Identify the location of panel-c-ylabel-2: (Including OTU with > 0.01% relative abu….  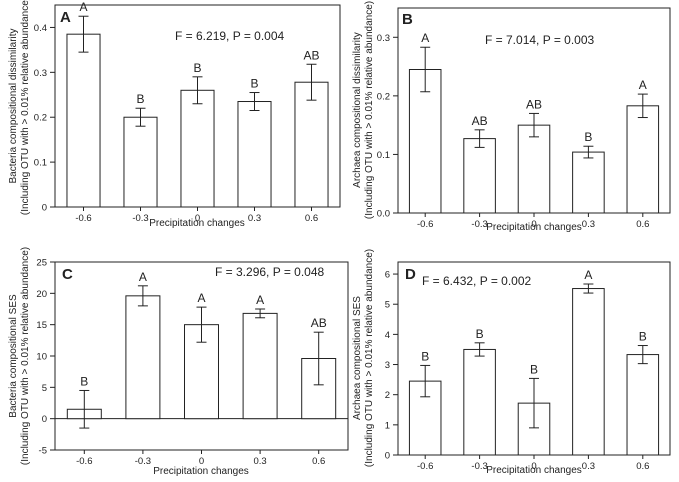
(25, 356).